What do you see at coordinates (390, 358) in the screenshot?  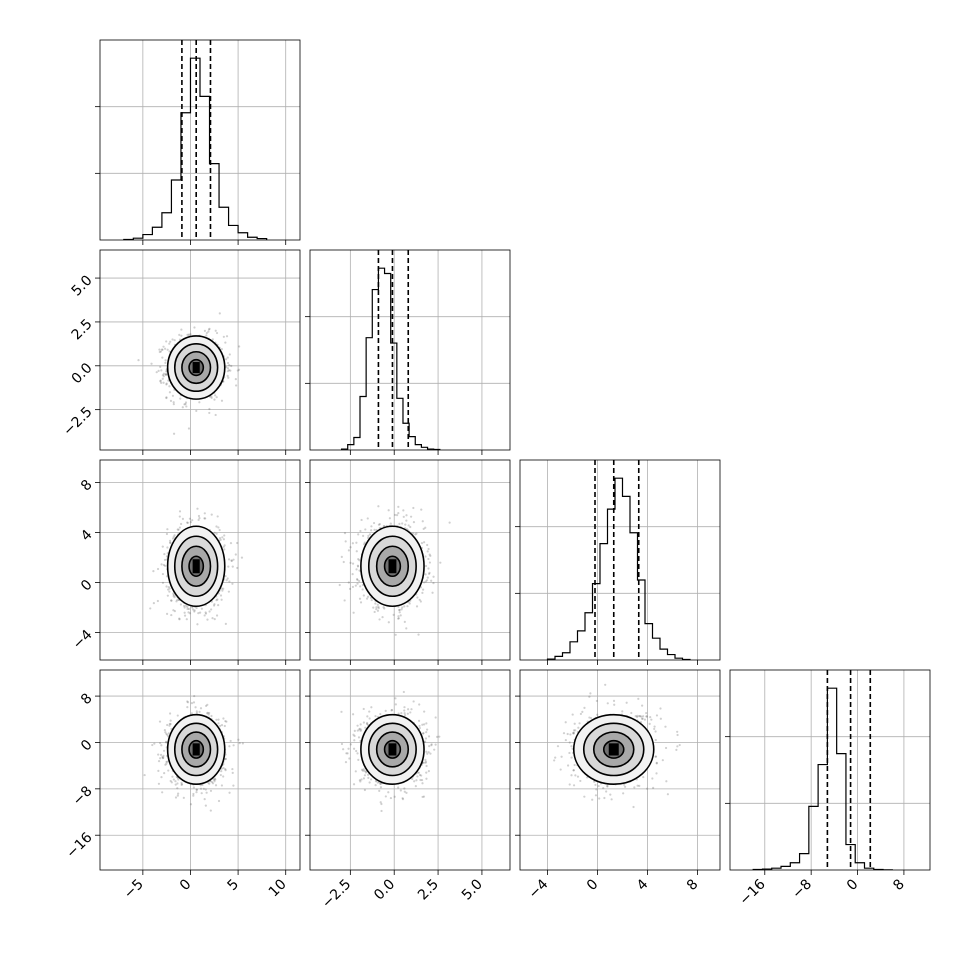 I see `histogram-step` at bounding box center [390, 358].